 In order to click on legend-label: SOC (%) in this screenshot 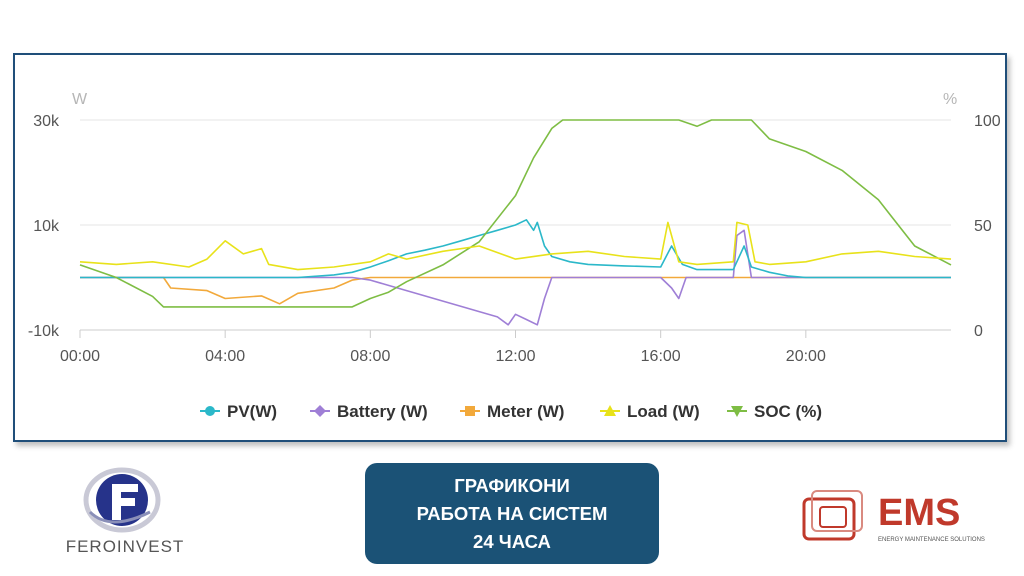, I will do `click(788, 411)`.